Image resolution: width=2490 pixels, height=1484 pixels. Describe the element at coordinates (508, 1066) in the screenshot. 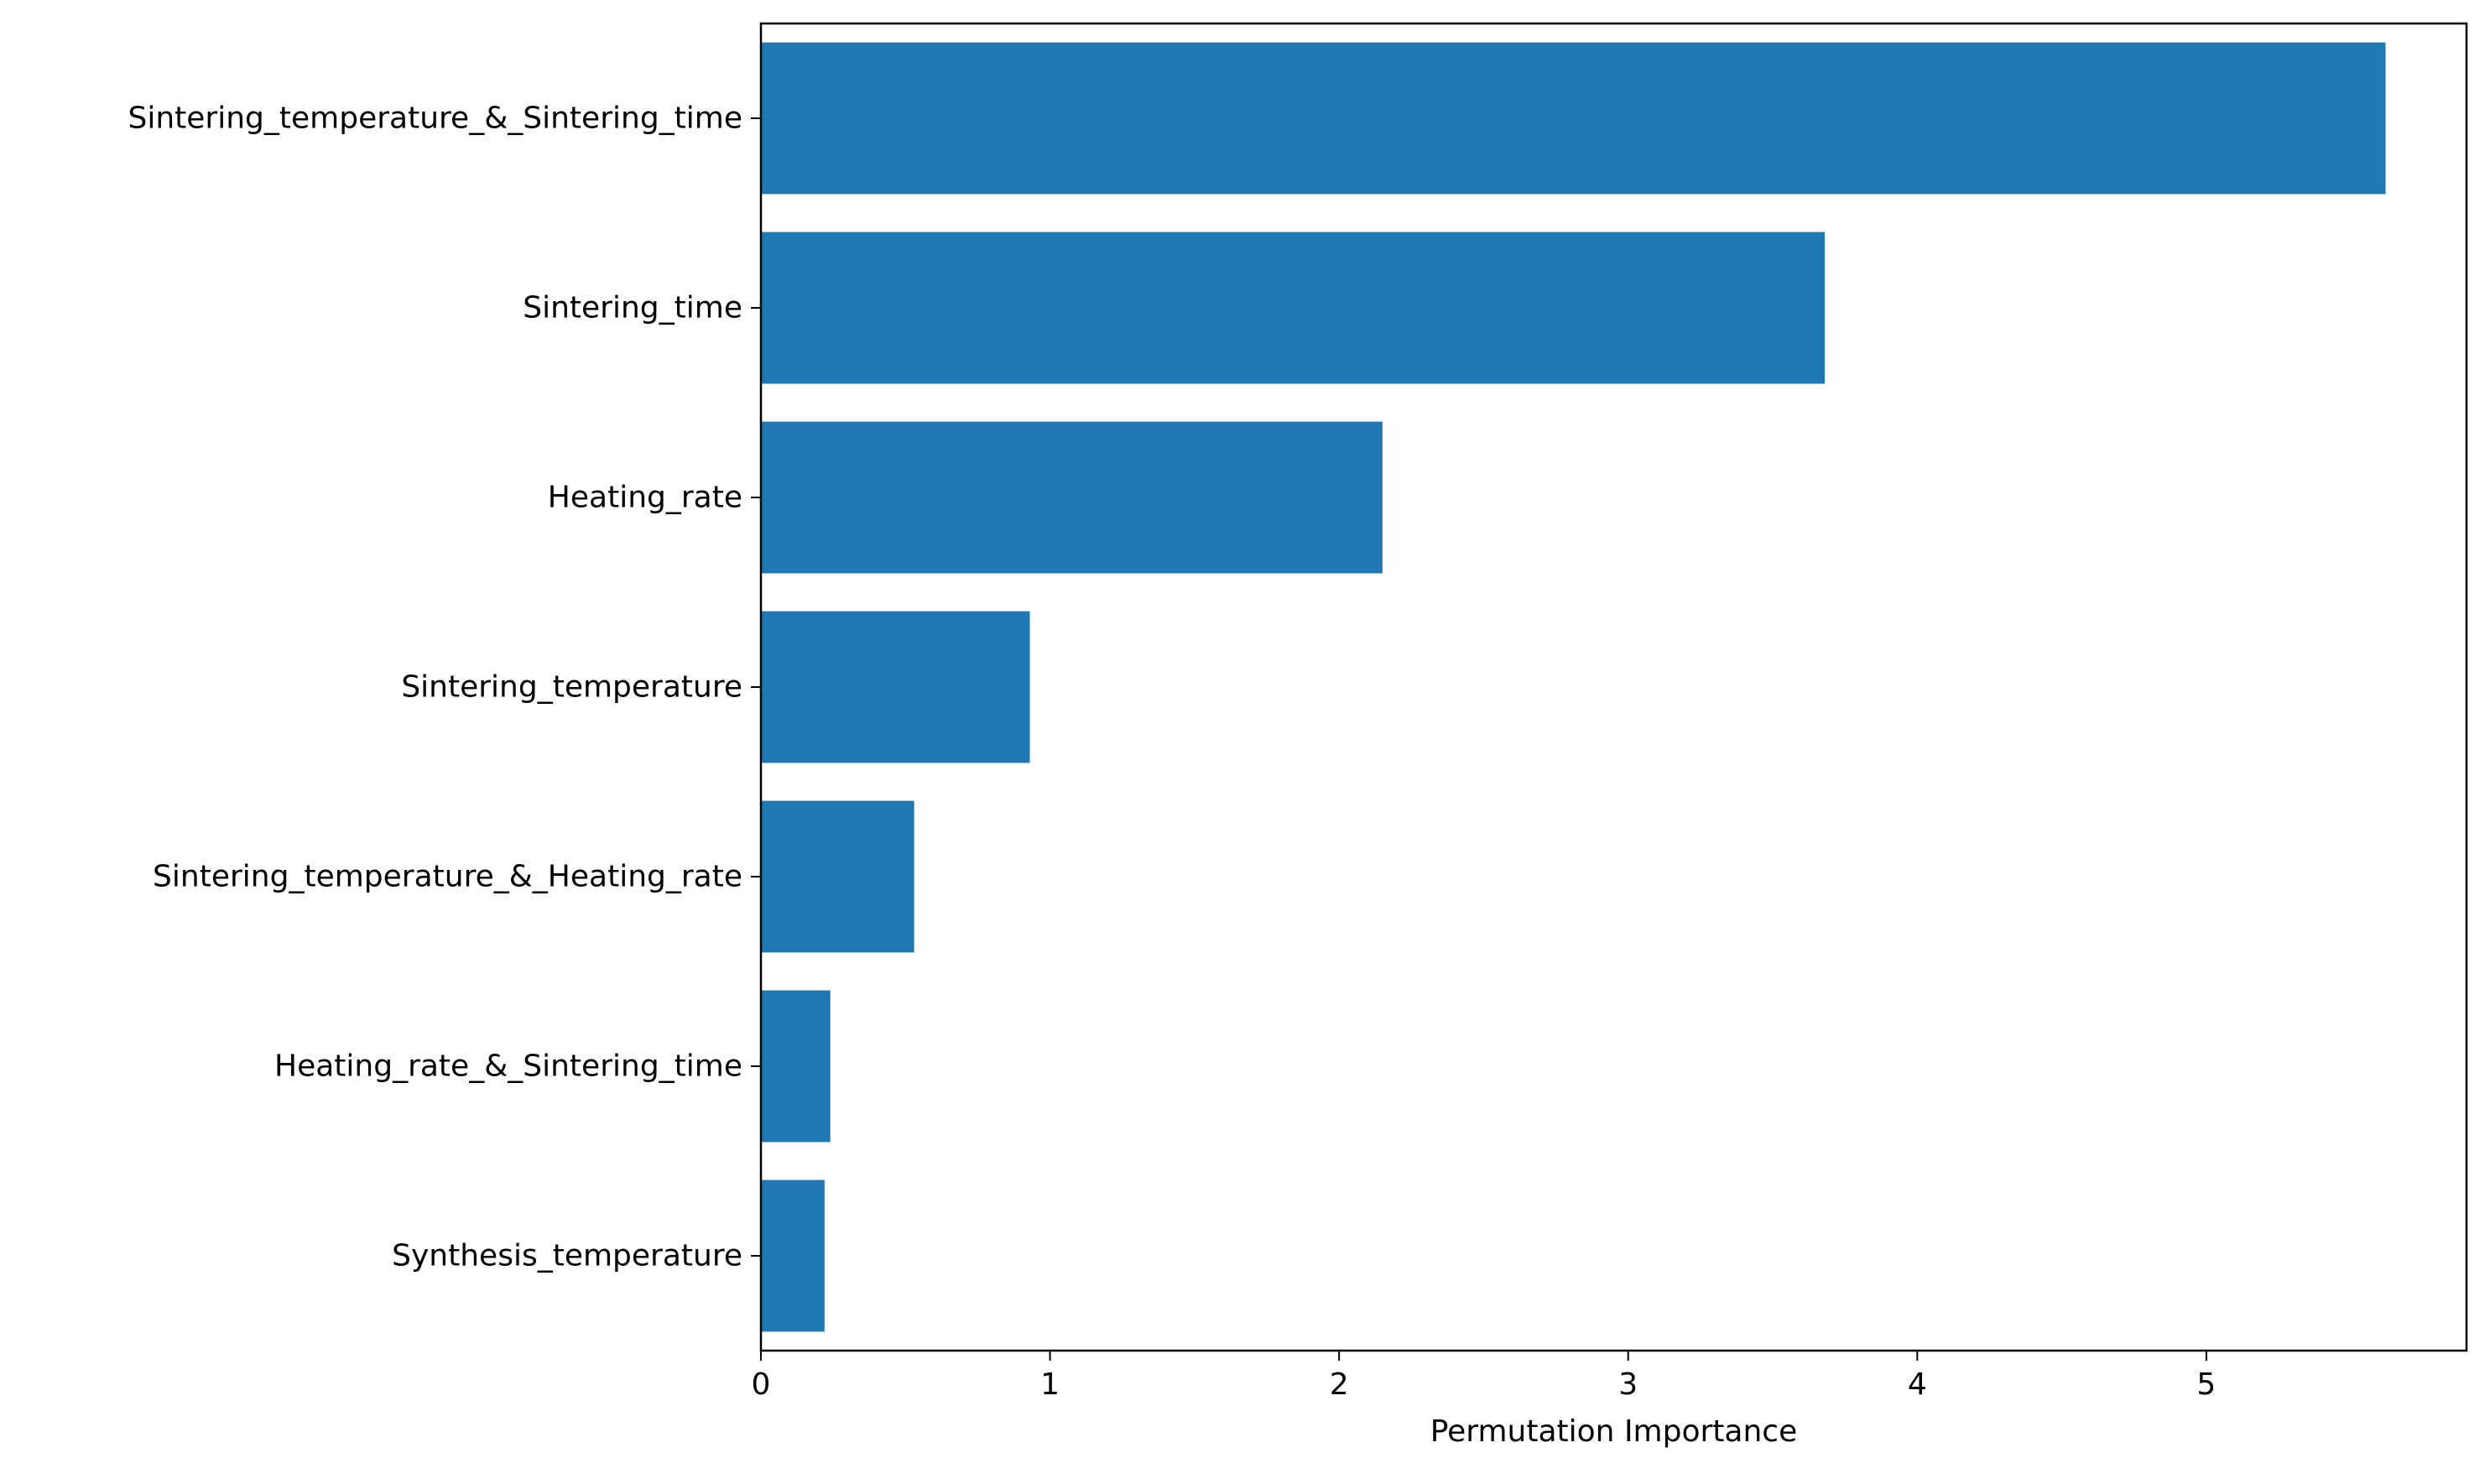

I see `y-tick-label: Heating_rate_&_Sintering_time` at that location.